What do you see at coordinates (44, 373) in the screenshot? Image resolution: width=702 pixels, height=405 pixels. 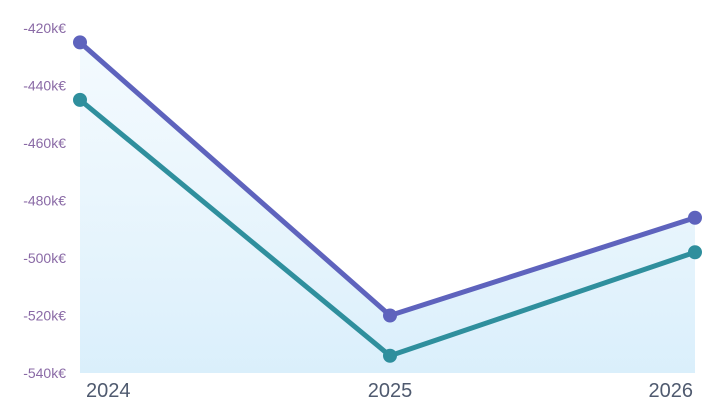 I see `y-tick-label: -540k€` at bounding box center [44, 373].